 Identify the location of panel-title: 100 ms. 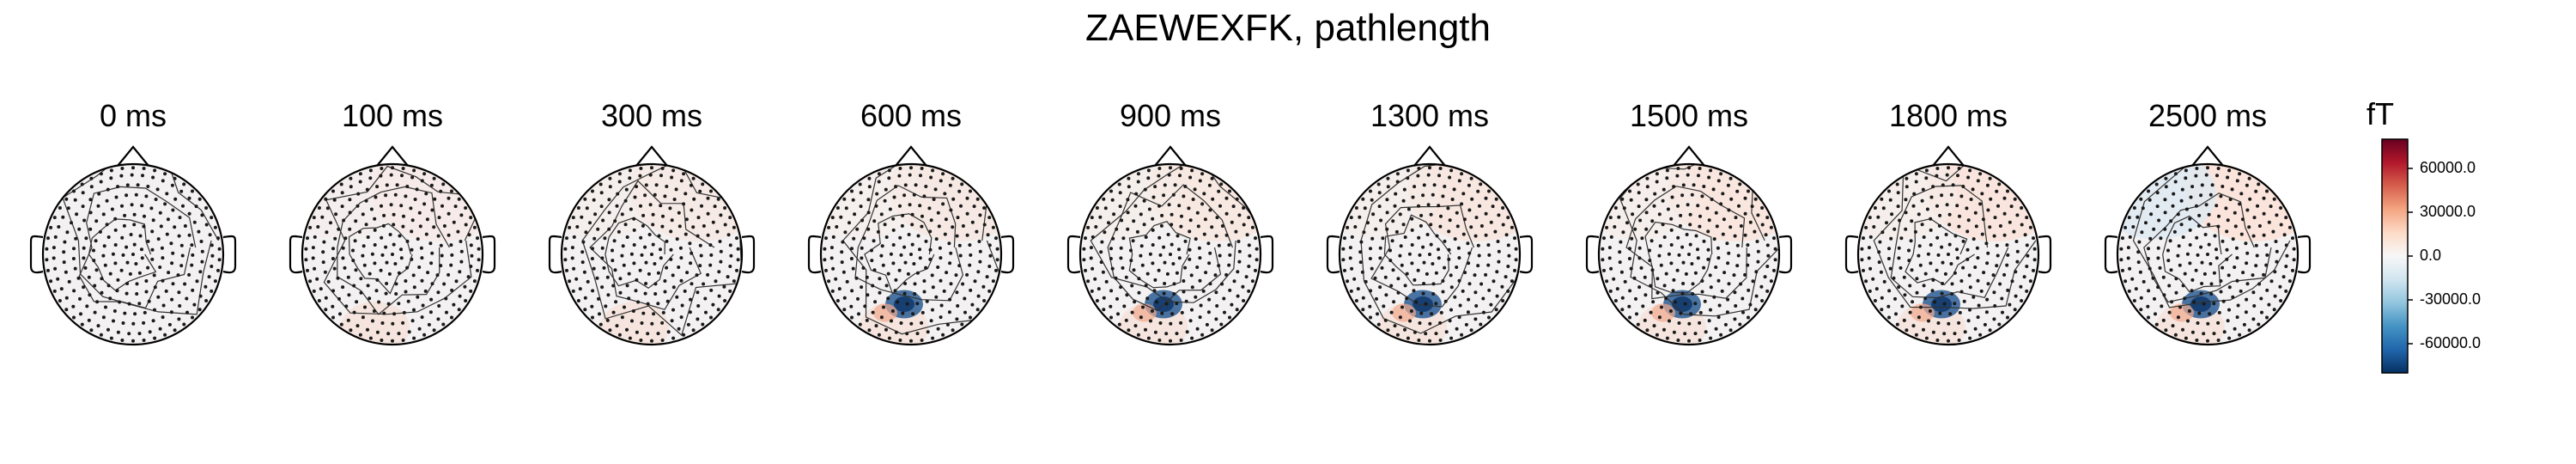
(392, 115).